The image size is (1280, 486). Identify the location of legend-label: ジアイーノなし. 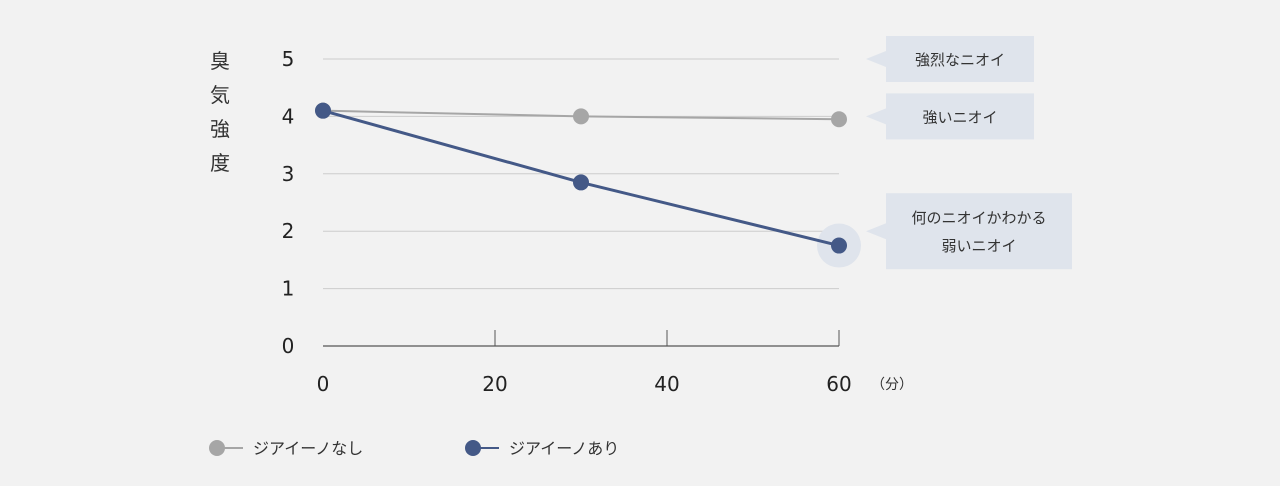
(308, 448).